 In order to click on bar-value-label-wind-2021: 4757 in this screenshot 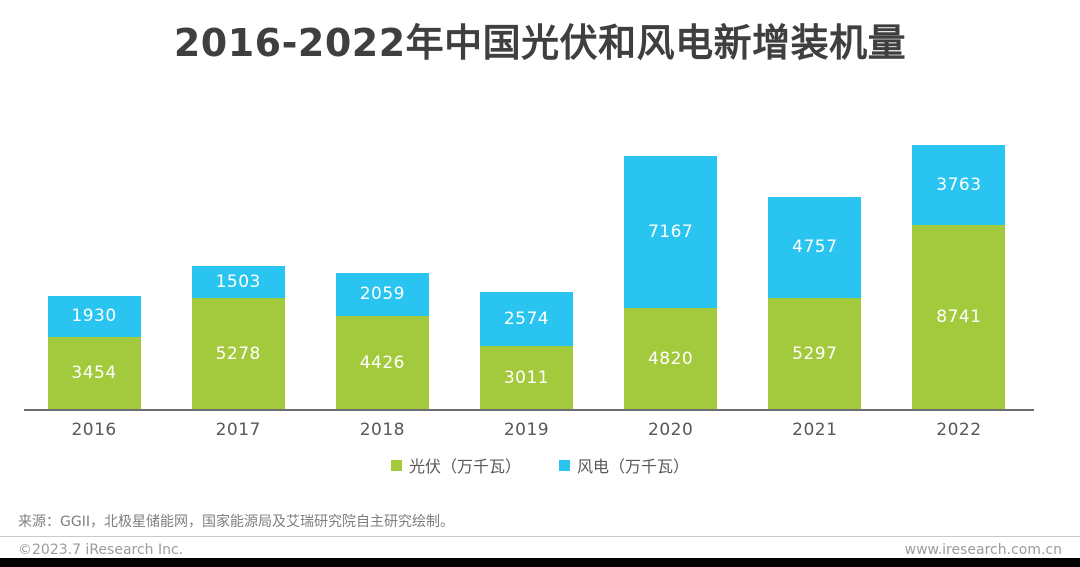, I will do `click(815, 247)`.